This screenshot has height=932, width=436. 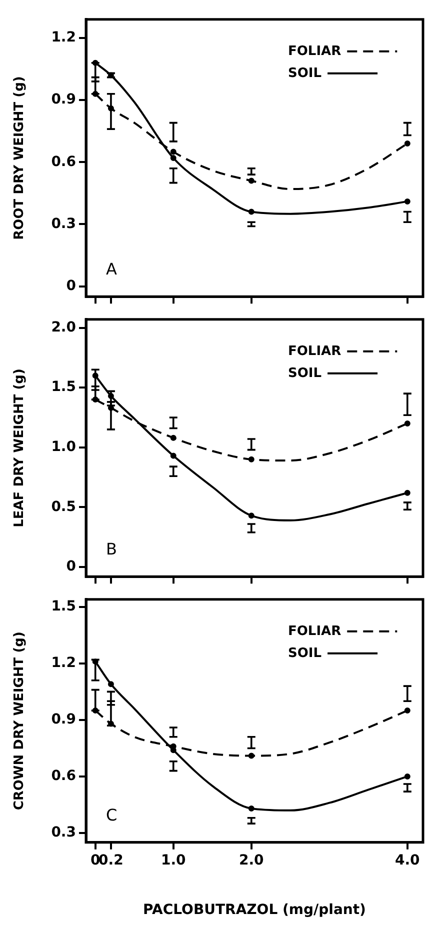 What do you see at coordinates (111, 269) in the screenshot?
I see `annotation: A` at bounding box center [111, 269].